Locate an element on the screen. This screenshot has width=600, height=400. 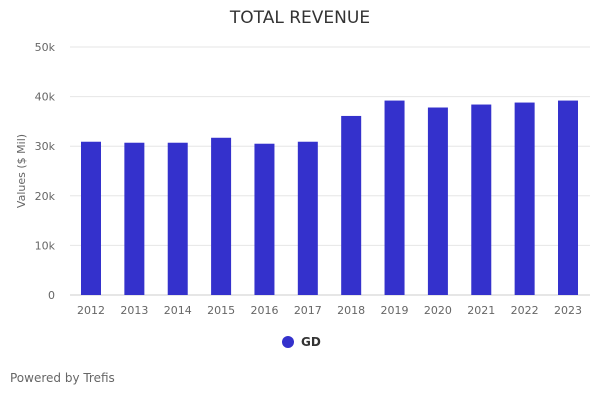
x-tick-label: 2014 is located at coordinates (178, 310).